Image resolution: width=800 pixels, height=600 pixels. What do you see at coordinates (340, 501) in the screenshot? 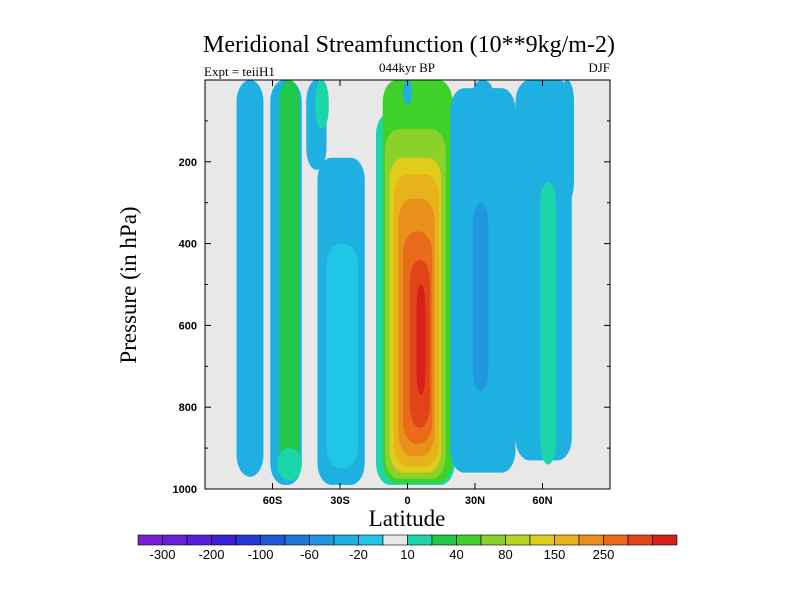
I see `x-tick-label: 30S` at bounding box center [340, 501].